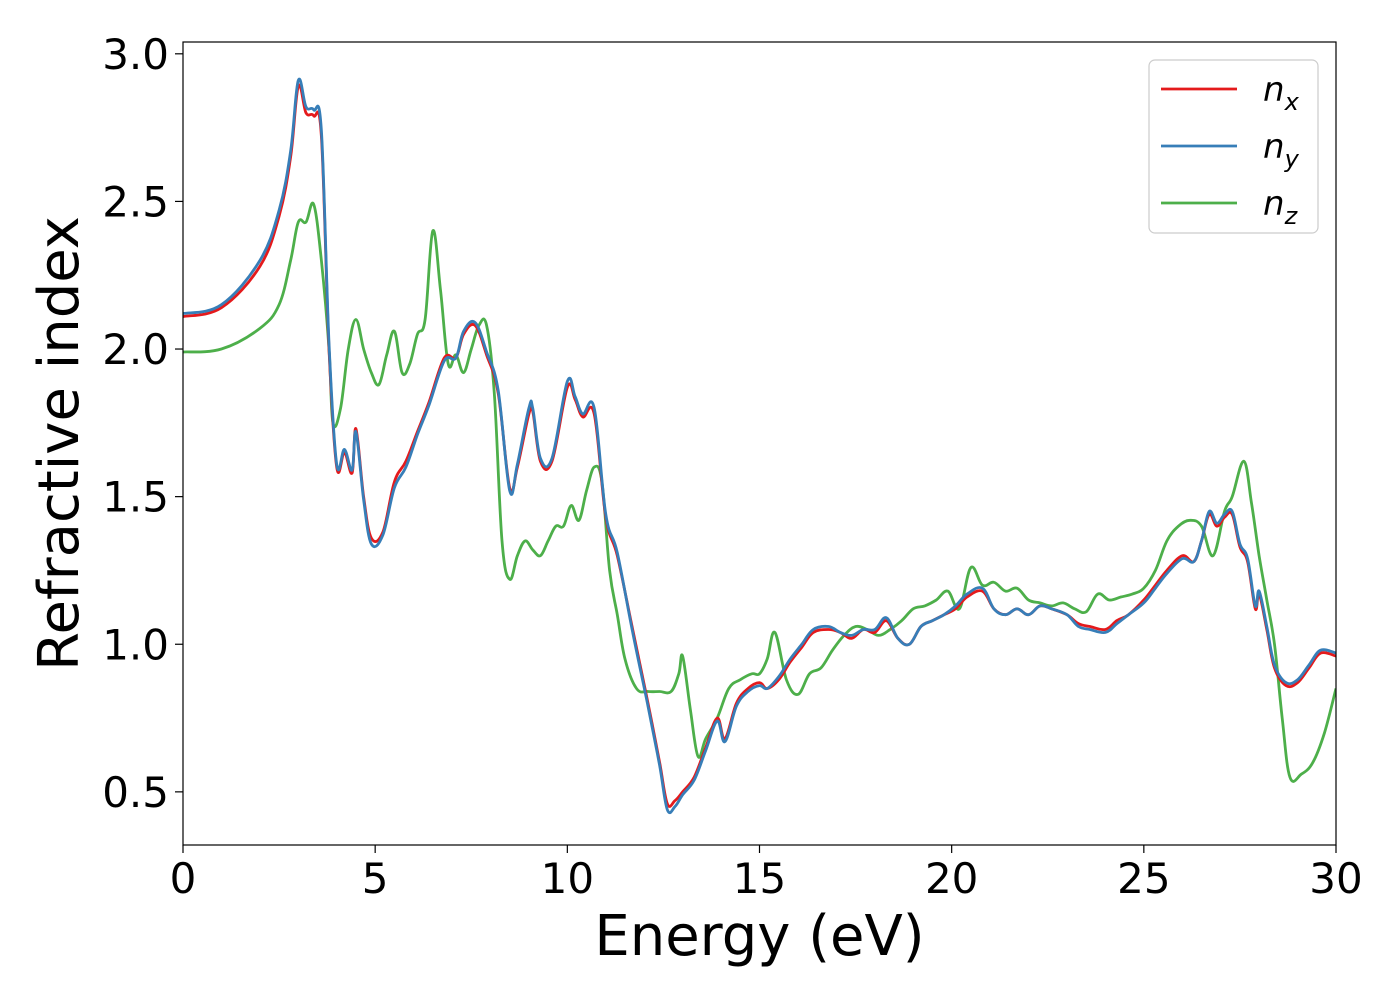  I want to click on y-tick-label: 1.0, so click(135, 644).